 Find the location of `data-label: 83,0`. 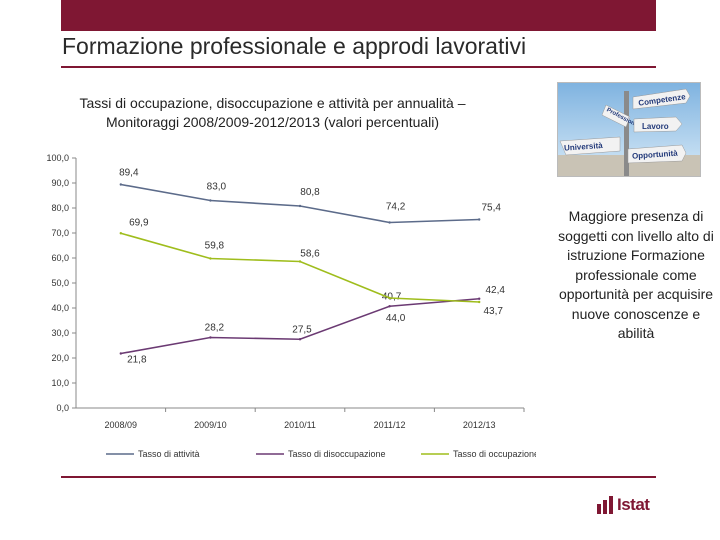

data-label: 83,0 is located at coordinates (217, 187).